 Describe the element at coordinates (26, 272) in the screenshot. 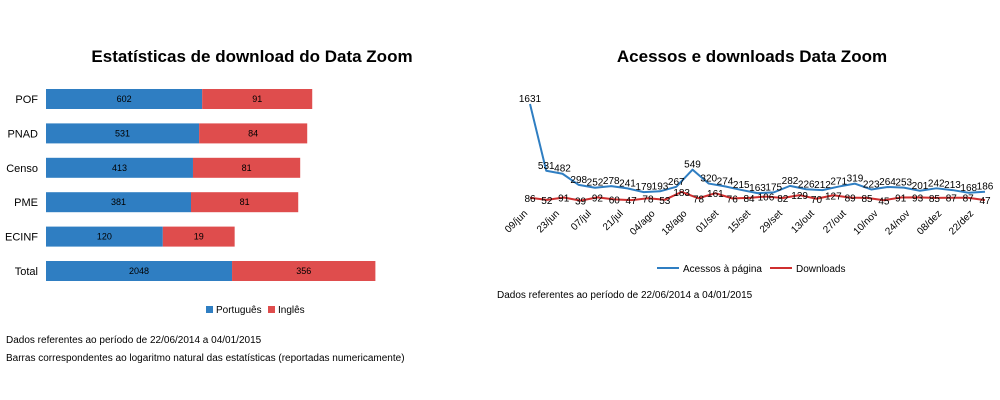

I see `category-label: Total` at that location.